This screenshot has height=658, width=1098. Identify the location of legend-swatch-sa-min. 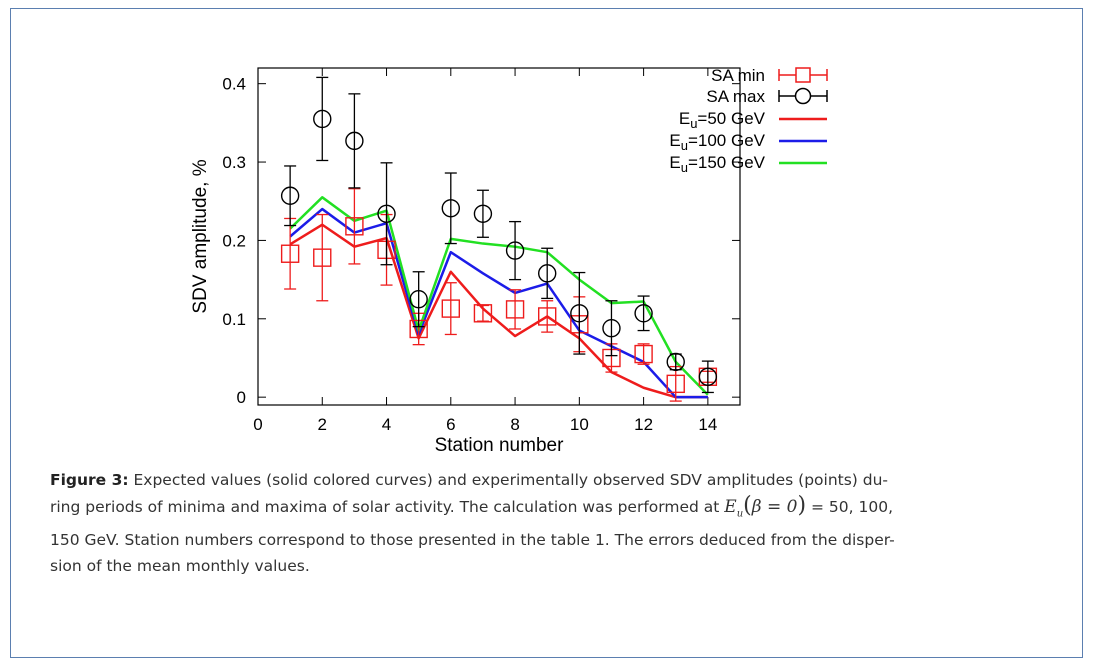
(803, 75).